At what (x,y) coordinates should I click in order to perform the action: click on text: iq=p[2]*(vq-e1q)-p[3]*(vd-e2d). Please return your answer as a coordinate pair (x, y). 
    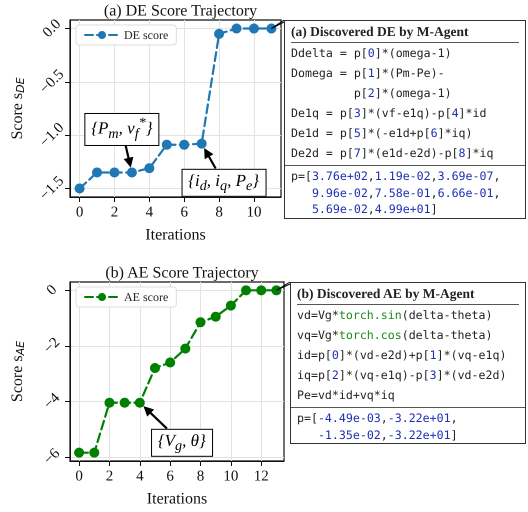
    Looking at the image, I should click on (401, 375).